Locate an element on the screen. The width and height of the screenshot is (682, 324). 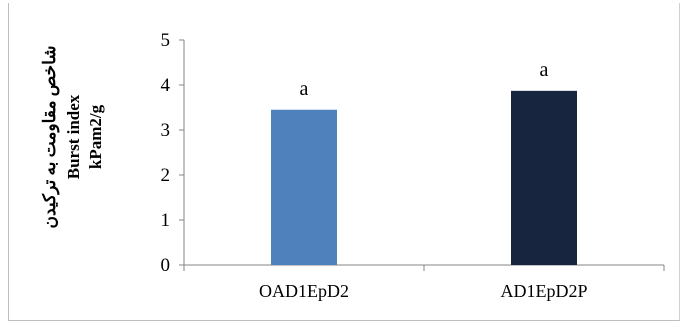
x-tick-label: AD1EpD2P is located at coordinates (543, 291).